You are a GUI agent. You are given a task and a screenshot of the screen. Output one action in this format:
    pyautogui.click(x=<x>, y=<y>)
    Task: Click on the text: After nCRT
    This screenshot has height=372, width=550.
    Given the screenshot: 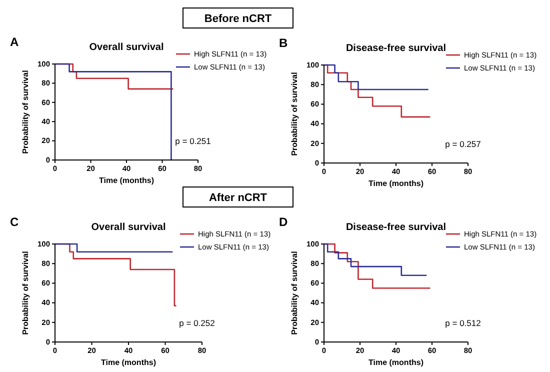 What is the action you would take?
    pyautogui.click(x=238, y=198)
    